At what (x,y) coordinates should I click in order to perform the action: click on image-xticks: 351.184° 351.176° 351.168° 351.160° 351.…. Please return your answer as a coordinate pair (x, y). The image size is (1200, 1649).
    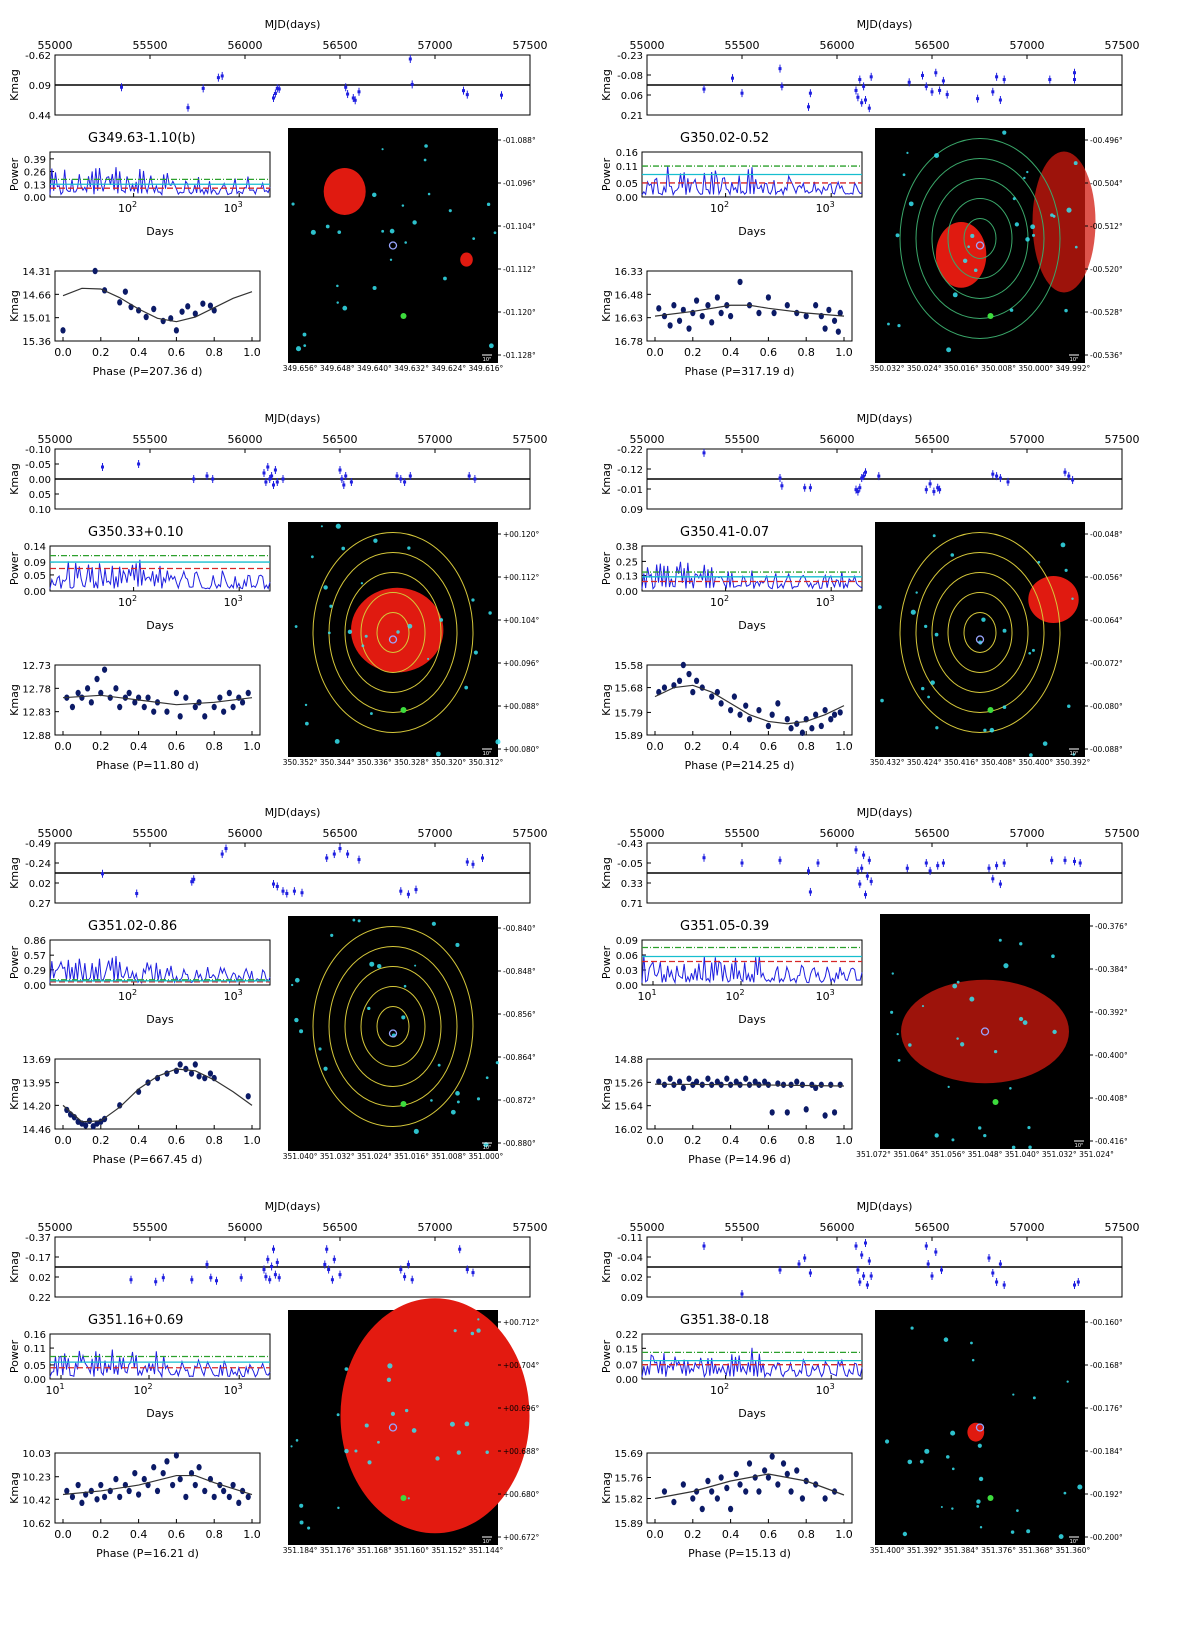
    Looking at the image, I should click on (393, 1550).